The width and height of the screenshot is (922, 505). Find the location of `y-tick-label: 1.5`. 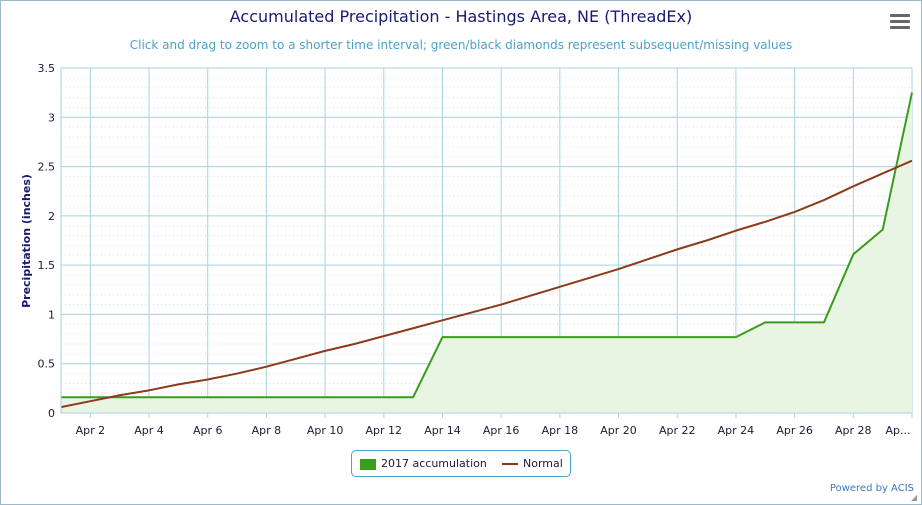

y-tick-label: 1.5 is located at coordinates (47, 265).